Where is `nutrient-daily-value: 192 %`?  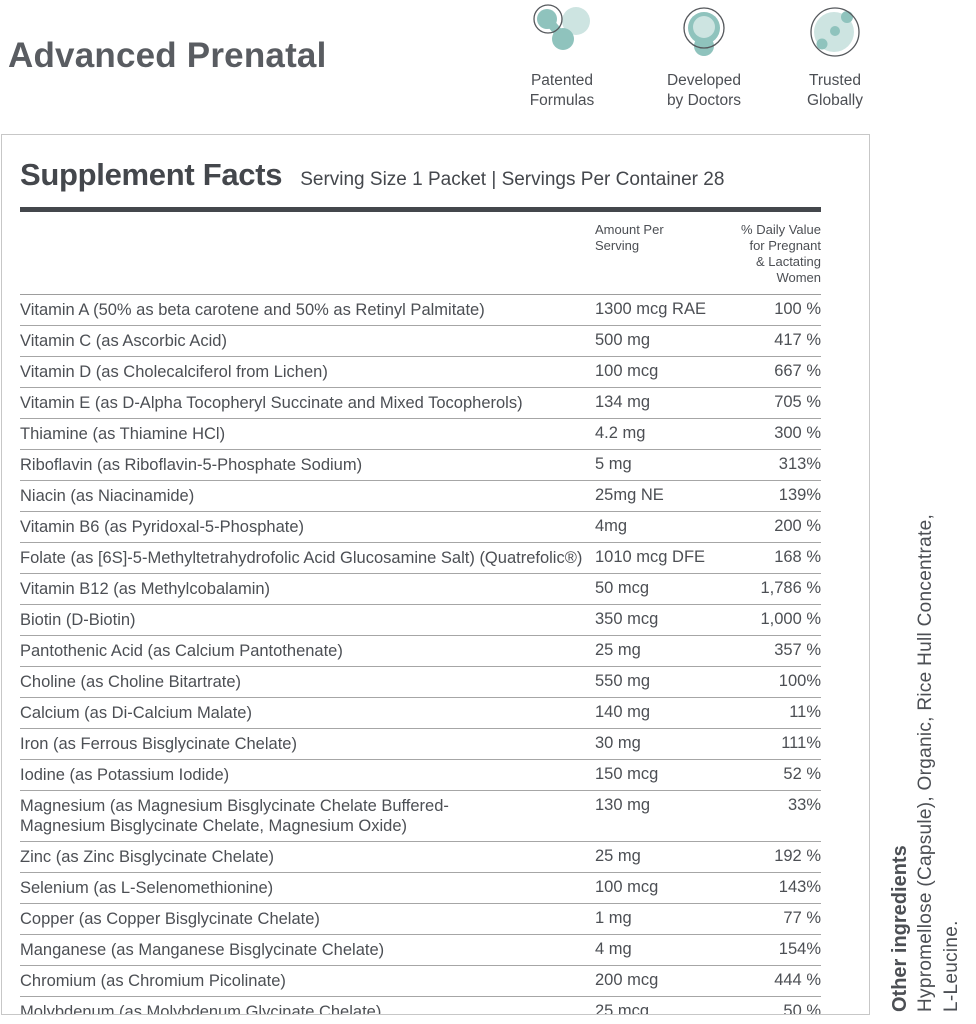
nutrient-daily-value: 192 % is located at coordinates (797, 856).